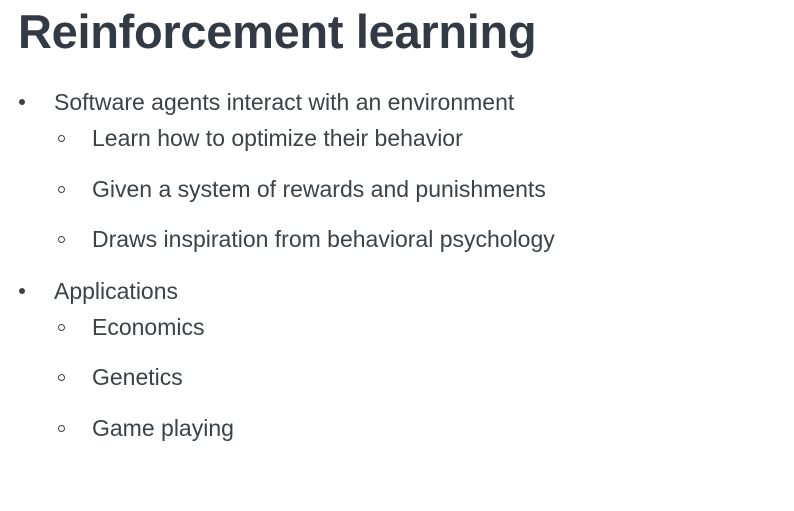 The image size is (794, 511). I want to click on sub-bullet-item: Economics, so click(397, 334).